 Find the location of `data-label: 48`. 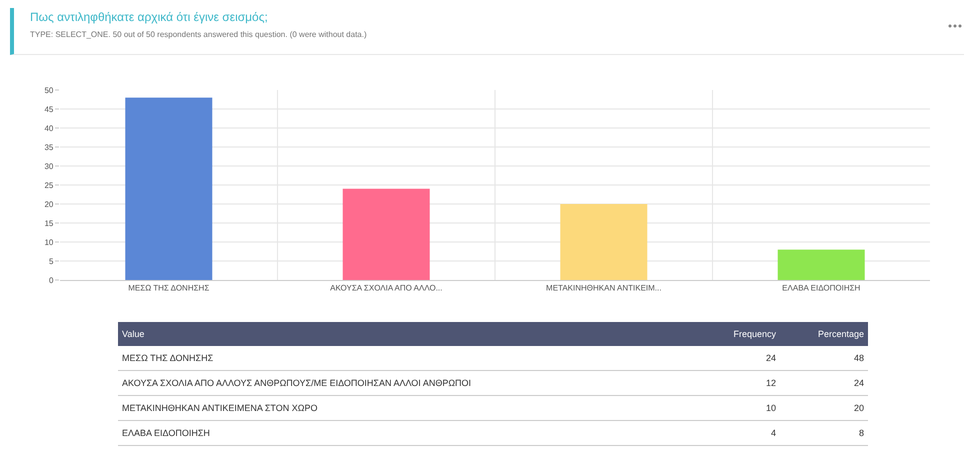

data-label: 48 is located at coordinates (824, 358).